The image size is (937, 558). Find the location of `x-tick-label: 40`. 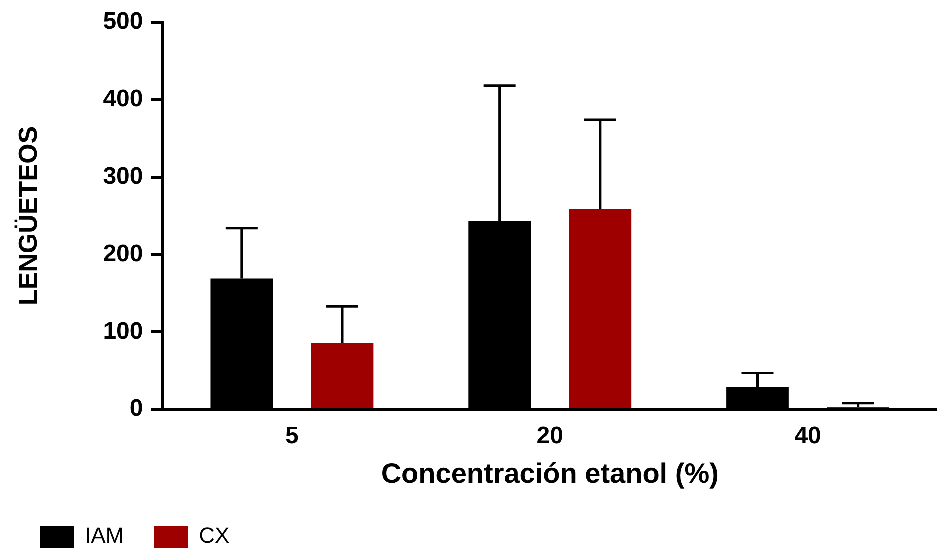

x-tick-label: 40 is located at coordinates (808, 436).